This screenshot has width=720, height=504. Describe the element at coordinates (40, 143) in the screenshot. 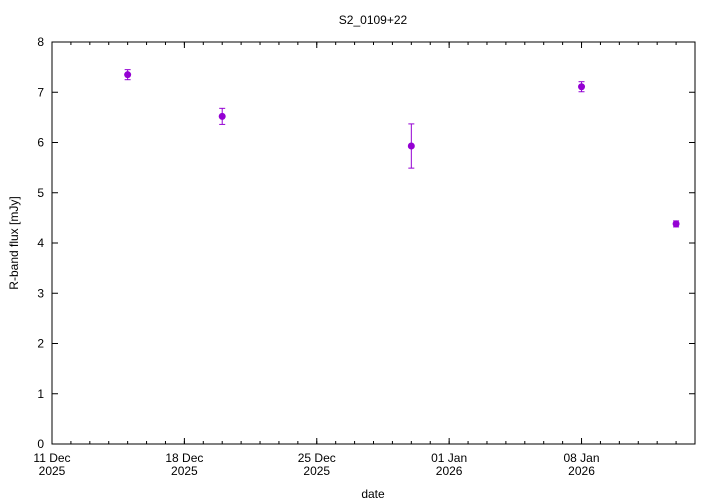

I see `y-tick-label: 6` at that location.